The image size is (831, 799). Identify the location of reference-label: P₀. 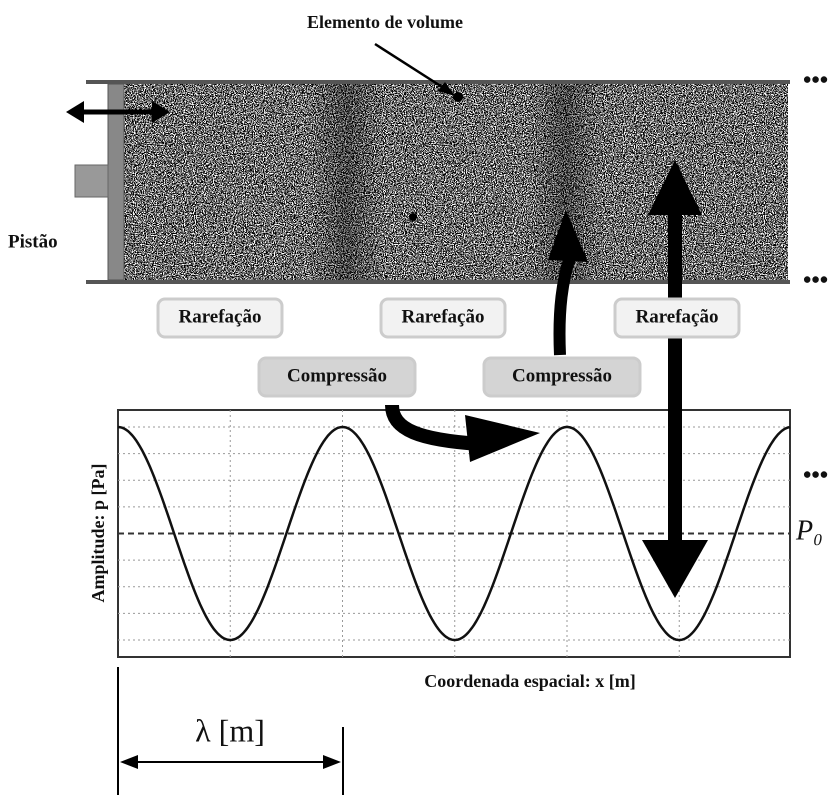
(809, 530).